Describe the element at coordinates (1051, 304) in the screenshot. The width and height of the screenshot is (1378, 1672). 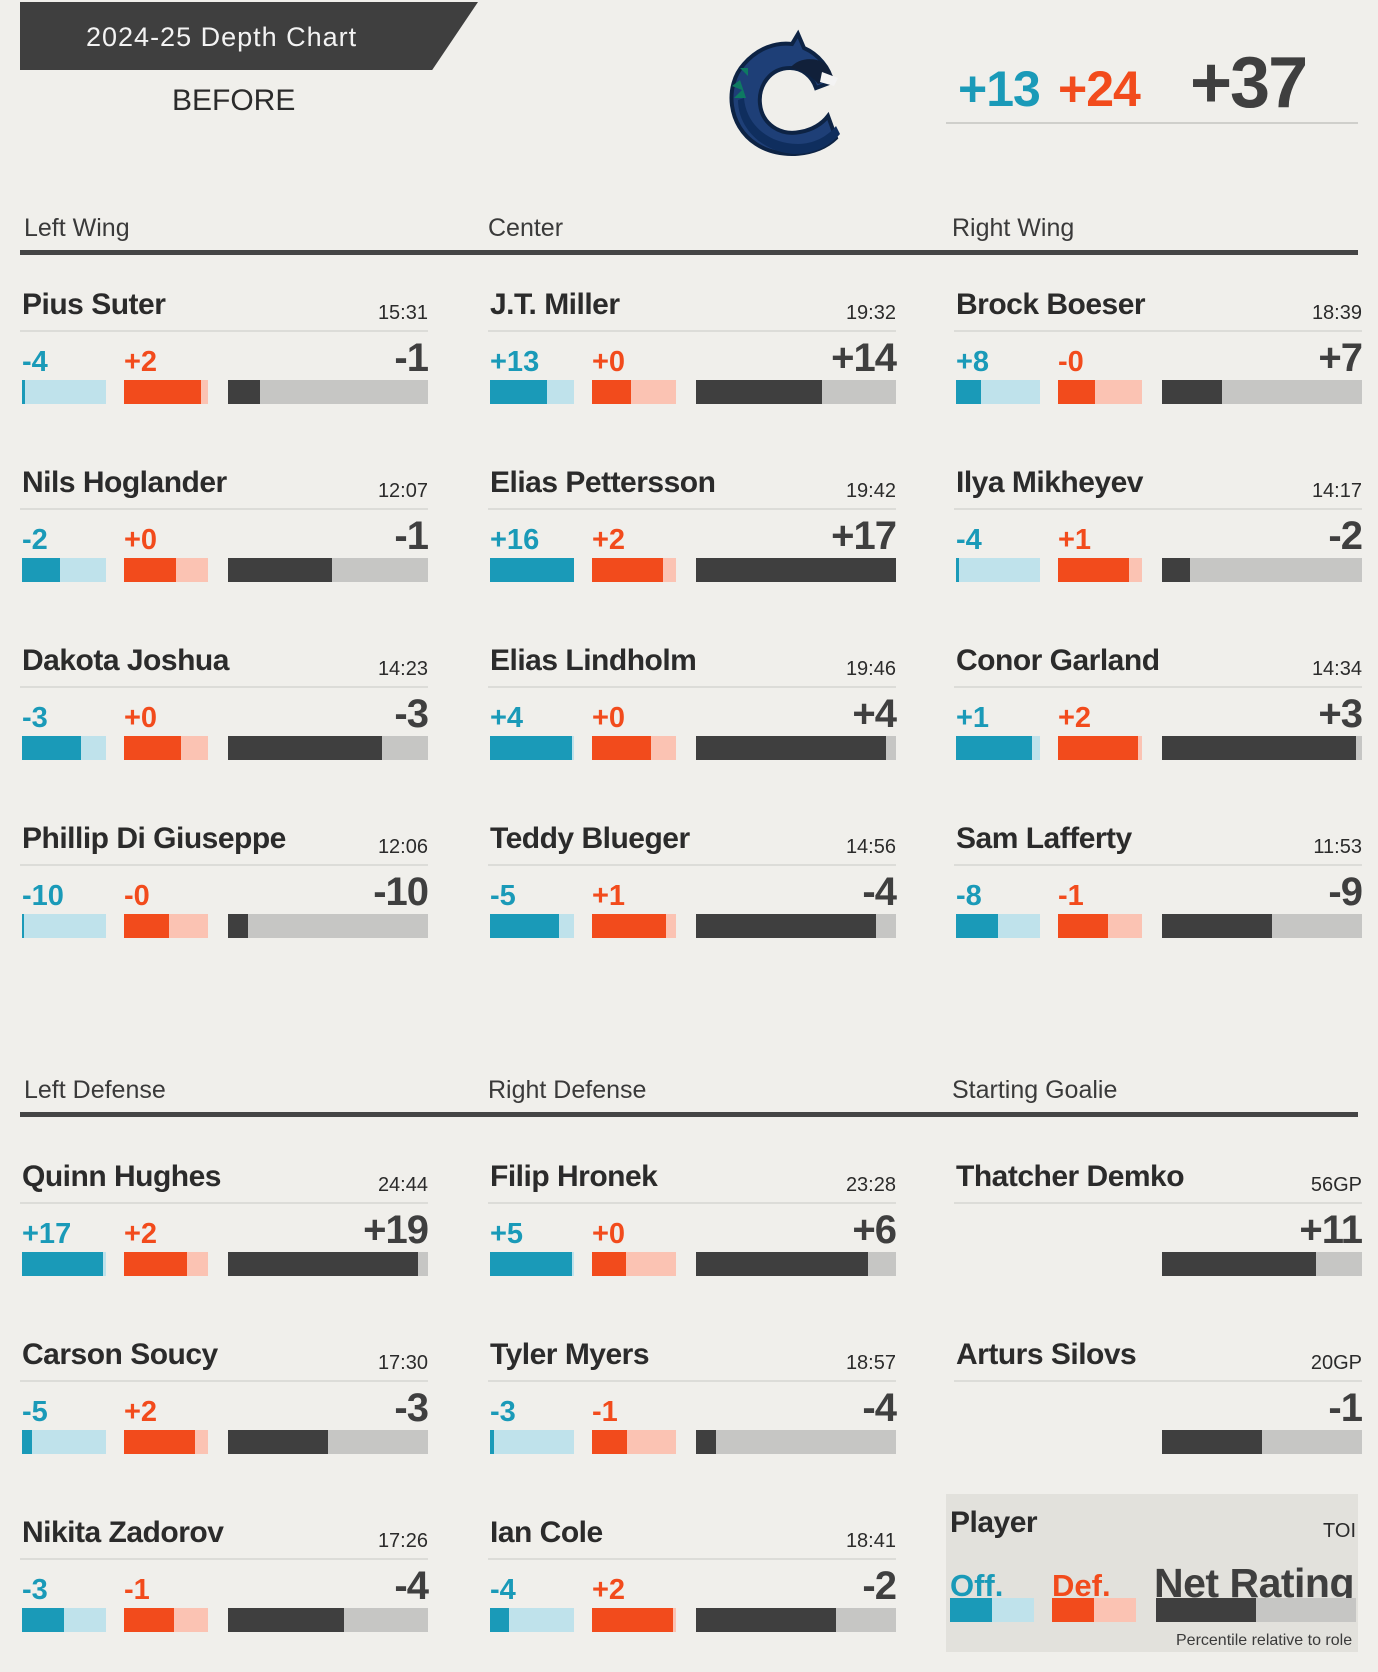
I see `player-name: Brock Boeser` at that location.